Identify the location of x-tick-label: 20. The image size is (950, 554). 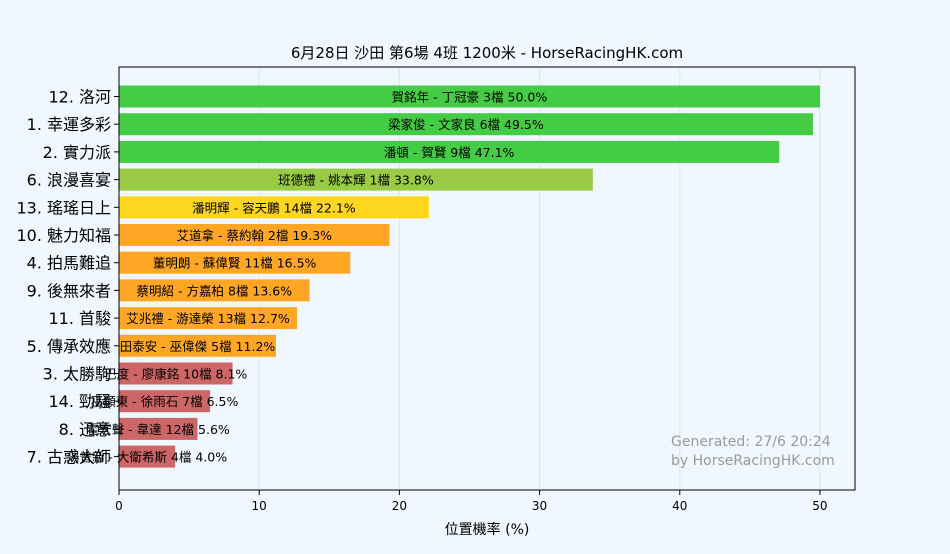
(399, 506).